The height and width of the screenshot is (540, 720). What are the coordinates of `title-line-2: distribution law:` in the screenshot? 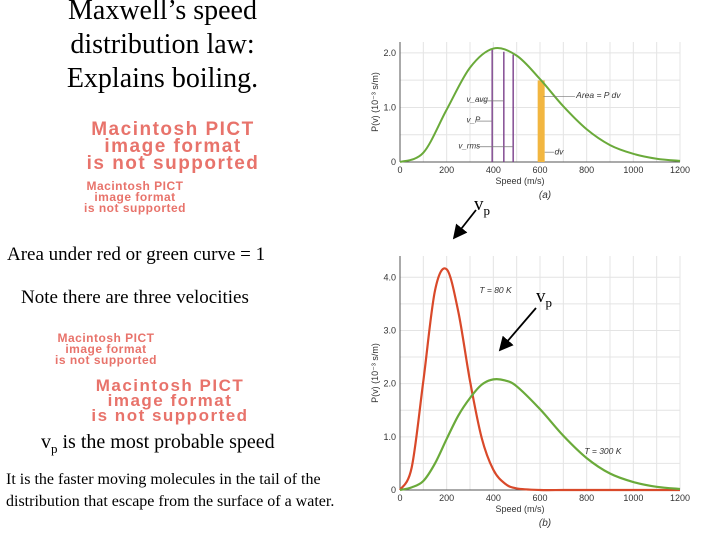 It's located at (162, 44).